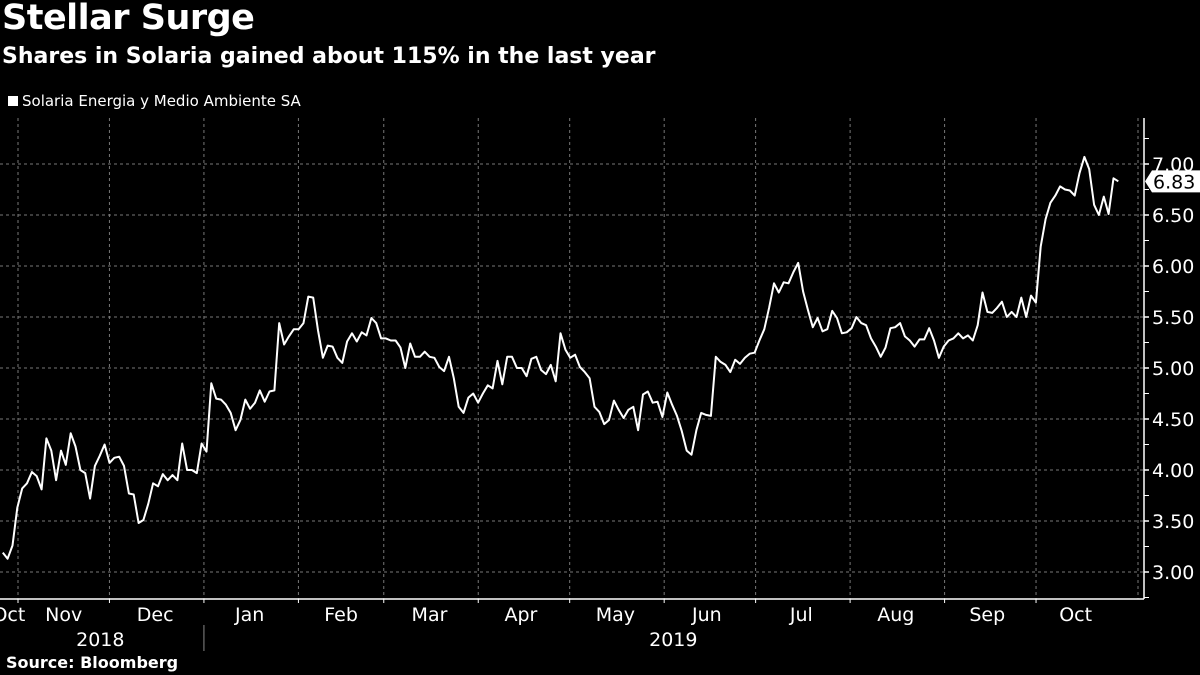 Image resolution: width=1200 pixels, height=675 pixels. I want to click on last-value-badge, so click(1172, 181).